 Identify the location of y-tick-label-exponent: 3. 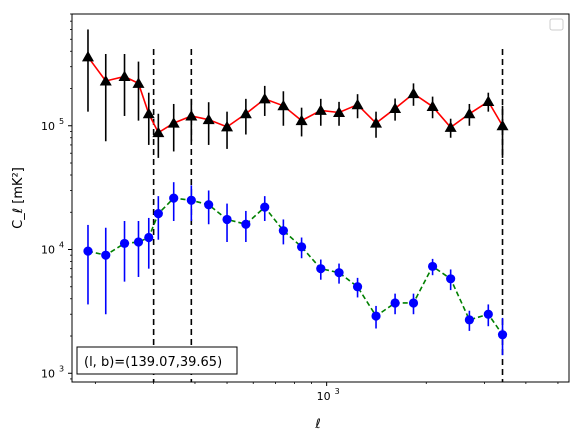
(61, 368).